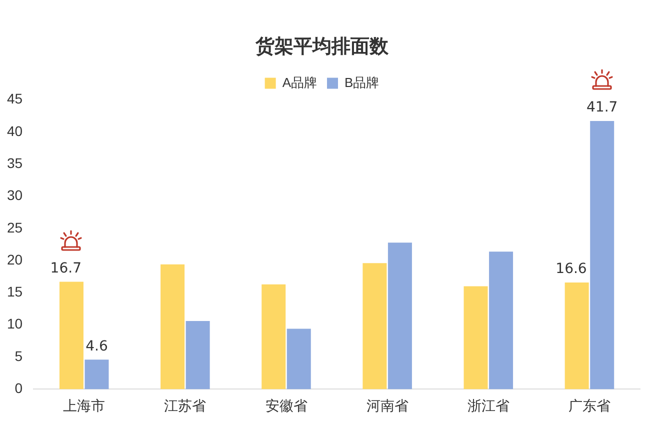  What do you see at coordinates (488, 405) in the screenshot?
I see `x-tick-label: 浙江省` at bounding box center [488, 405].